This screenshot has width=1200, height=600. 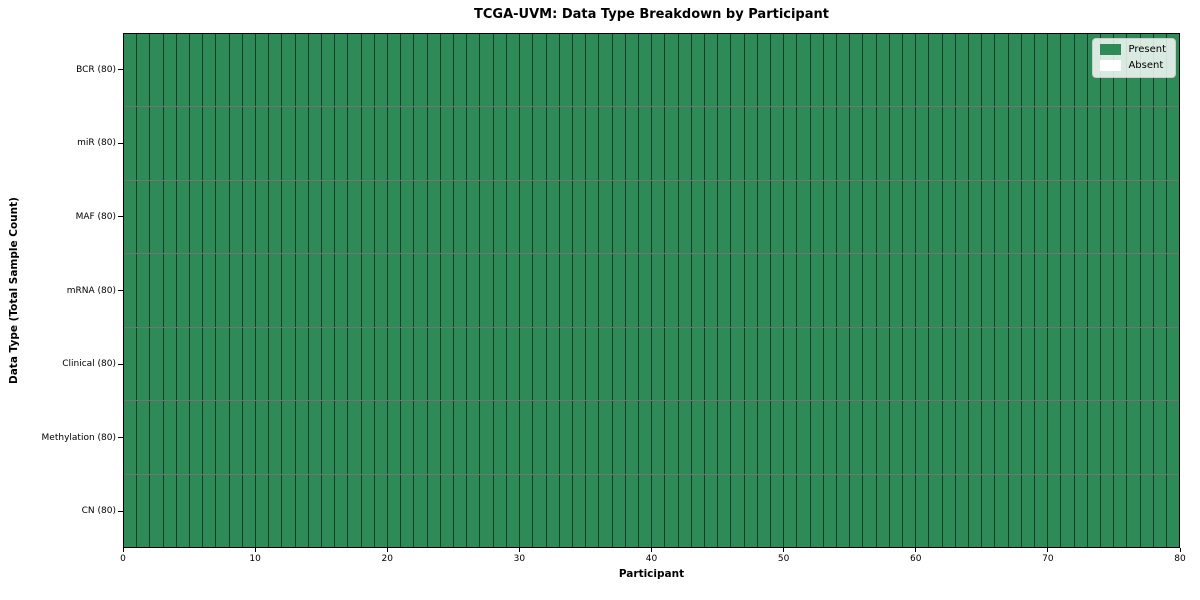 I want to click on x-tick-mark, so click(x=123, y=550).